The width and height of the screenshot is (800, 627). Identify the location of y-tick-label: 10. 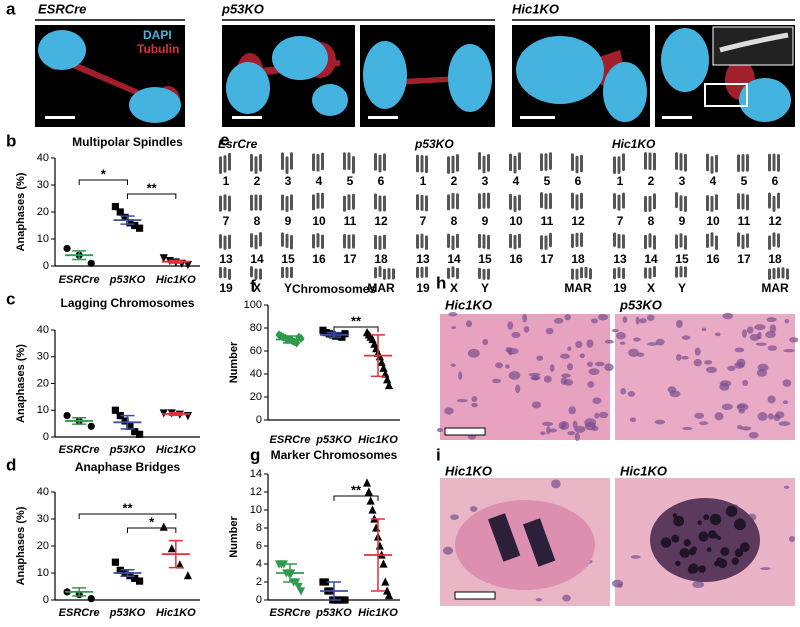
(43, 573).